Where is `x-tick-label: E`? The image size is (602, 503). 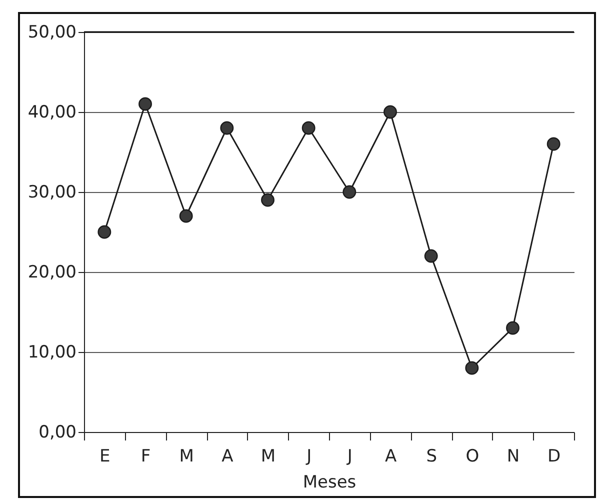
x-tick-label: E is located at coordinates (105, 456).